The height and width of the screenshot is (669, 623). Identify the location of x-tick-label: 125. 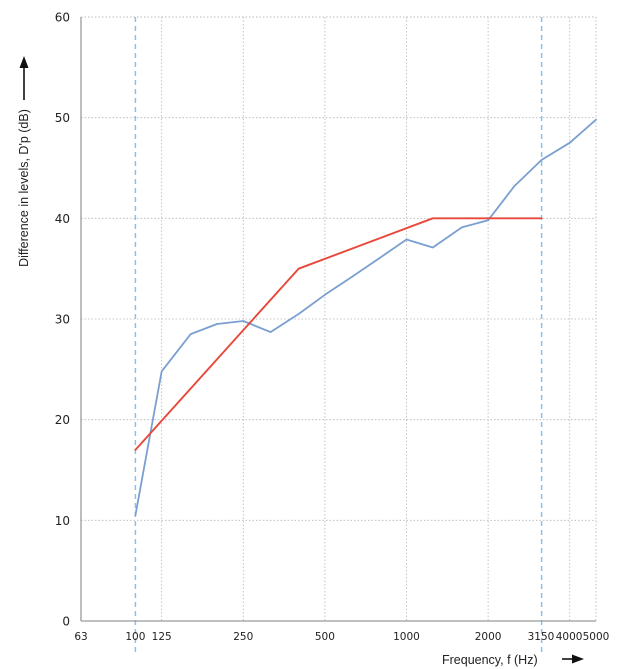
(162, 637).